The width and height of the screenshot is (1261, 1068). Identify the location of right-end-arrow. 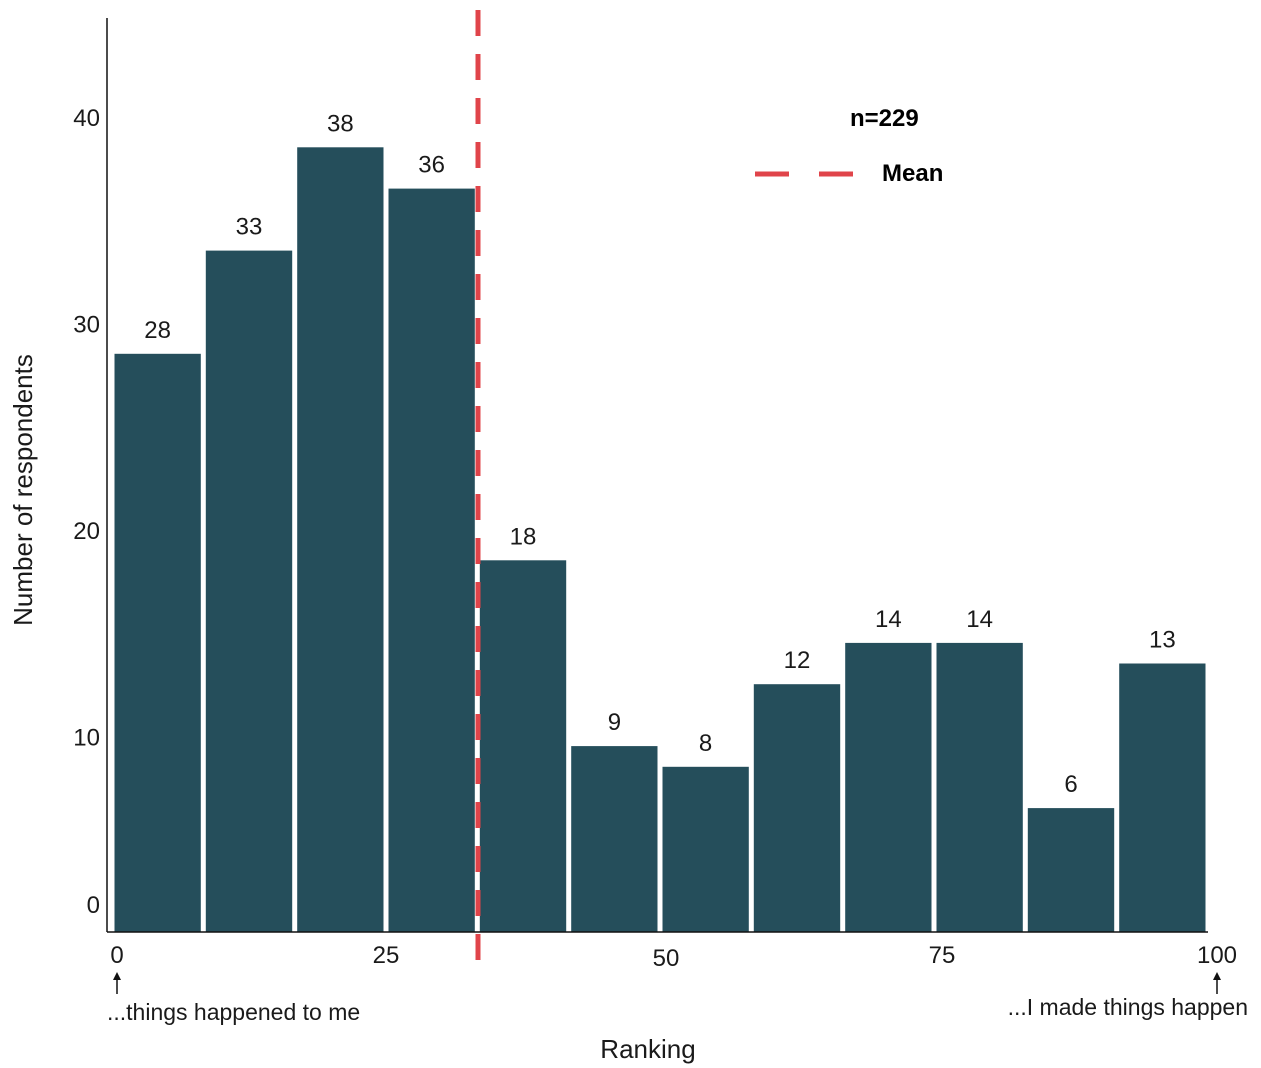
(1217, 983).